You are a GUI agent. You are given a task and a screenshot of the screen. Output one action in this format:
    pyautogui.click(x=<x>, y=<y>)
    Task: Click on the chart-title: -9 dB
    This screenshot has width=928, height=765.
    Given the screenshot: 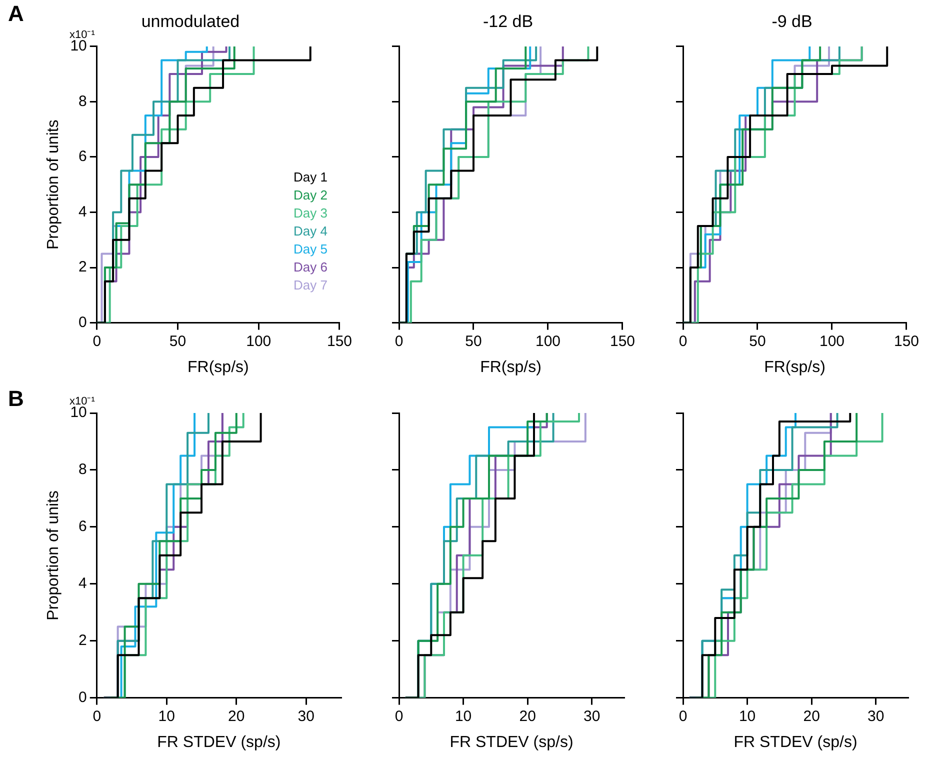 What is the action you would take?
    pyautogui.click(x=792, y=21)
    